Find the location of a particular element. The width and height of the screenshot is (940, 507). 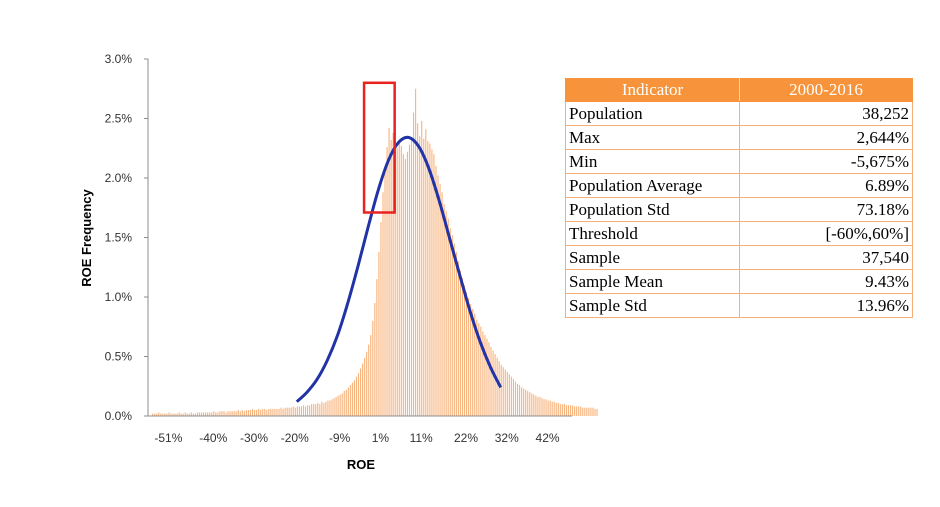

indicator-cell: Max is located at coordinates (652, 137).